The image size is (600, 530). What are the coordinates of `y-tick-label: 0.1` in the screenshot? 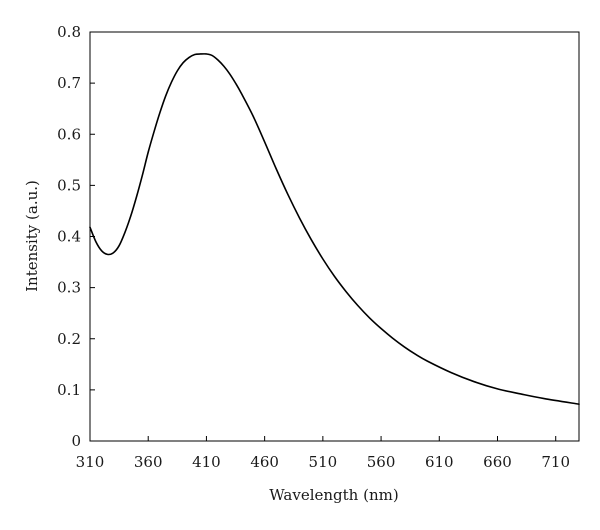 It's located at (69, 390).